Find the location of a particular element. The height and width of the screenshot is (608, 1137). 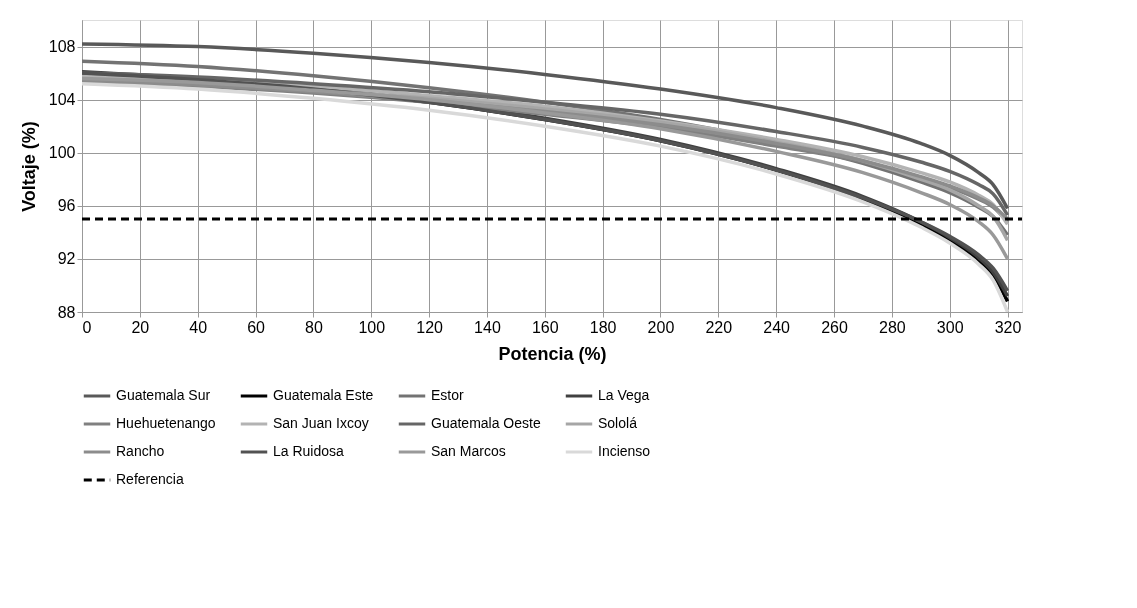

x-tick-label: 260 is located at coordinates (834, 327).